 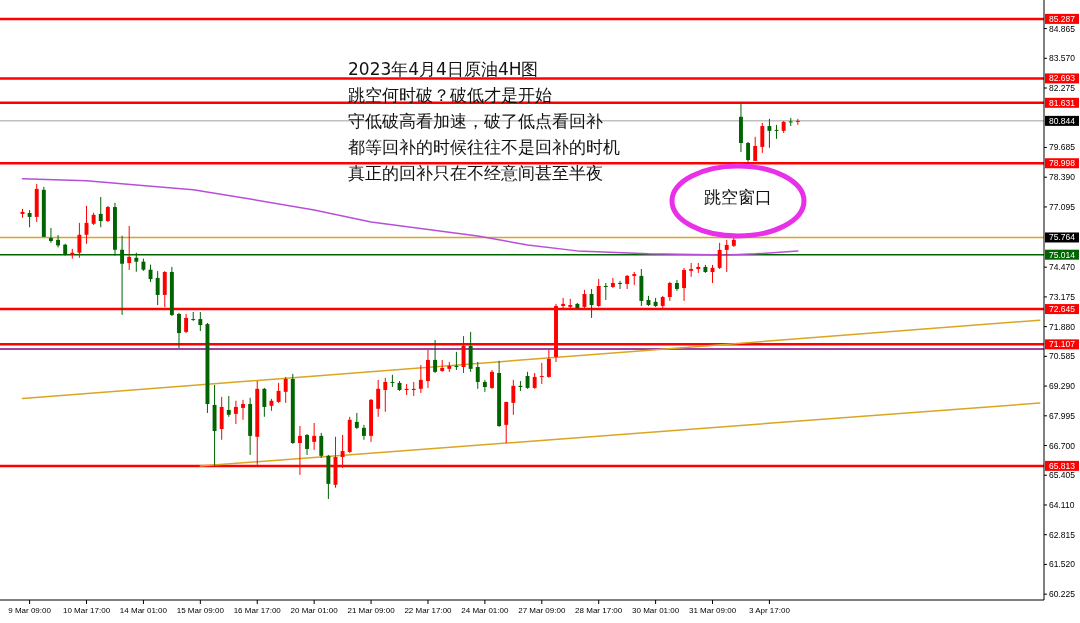 I want to click on y-tick-label: 66.700, so click(x=1062, y=445).